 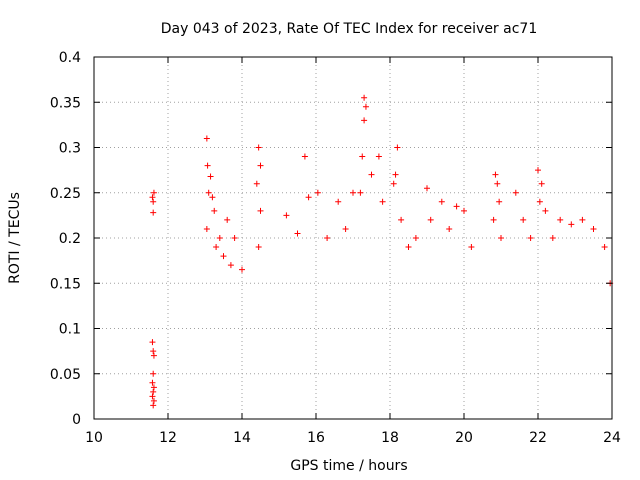 What do you see at coordinates (464, 438) in the screenshot?
I see `x-tick-label: 20` at bounding box center [464, 438].